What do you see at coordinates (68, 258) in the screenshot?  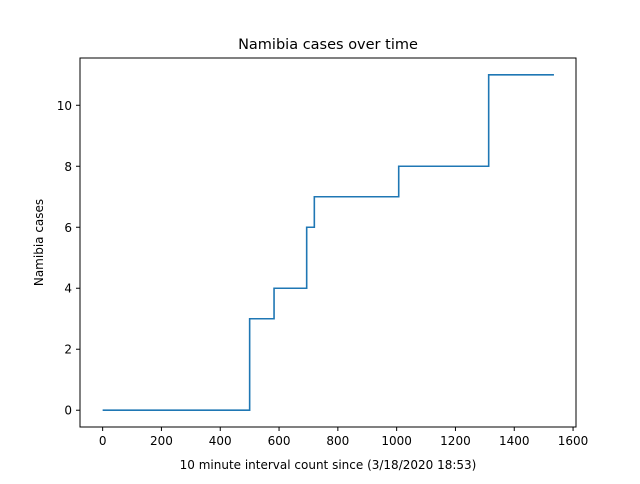 I see `y-axis: 0 2 4 6 8 10` at bounding box center [68, 258].